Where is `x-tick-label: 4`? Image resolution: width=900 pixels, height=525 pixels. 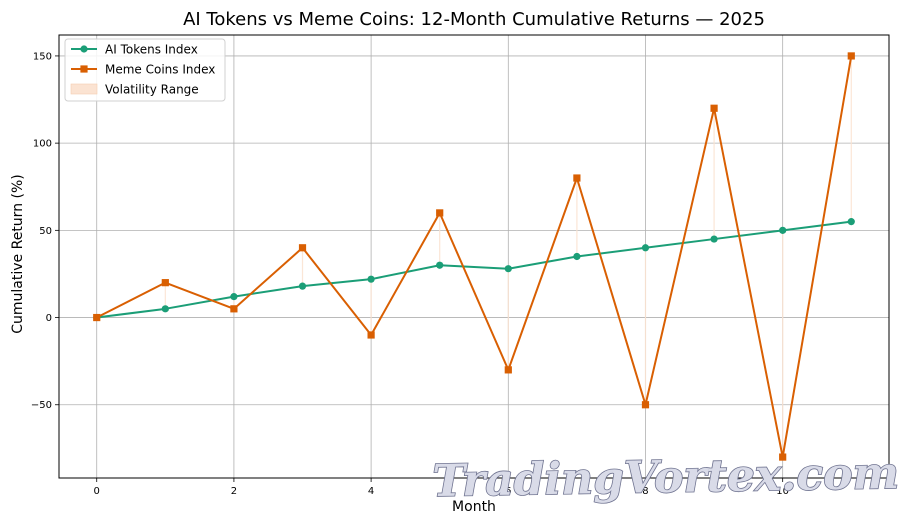
x-tick-label: 4 is located at coordinates (371, 491).